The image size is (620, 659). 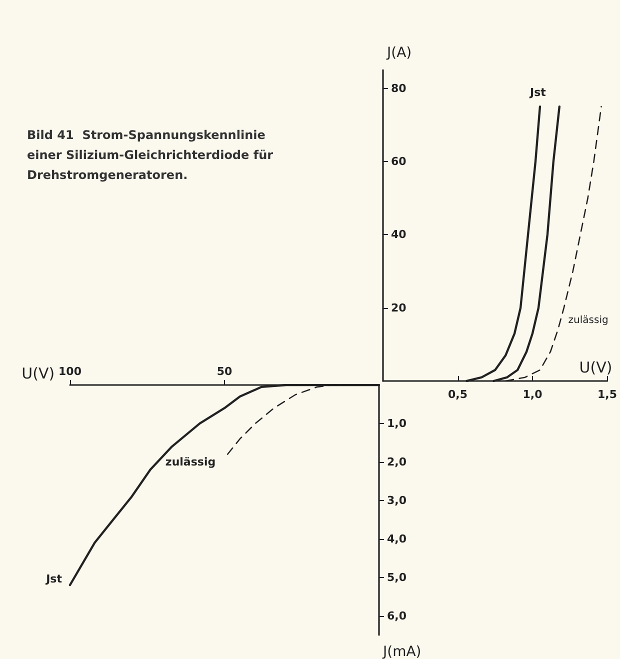 I want to click on y-tick-label: 5,0, so click(x=397, y=577).